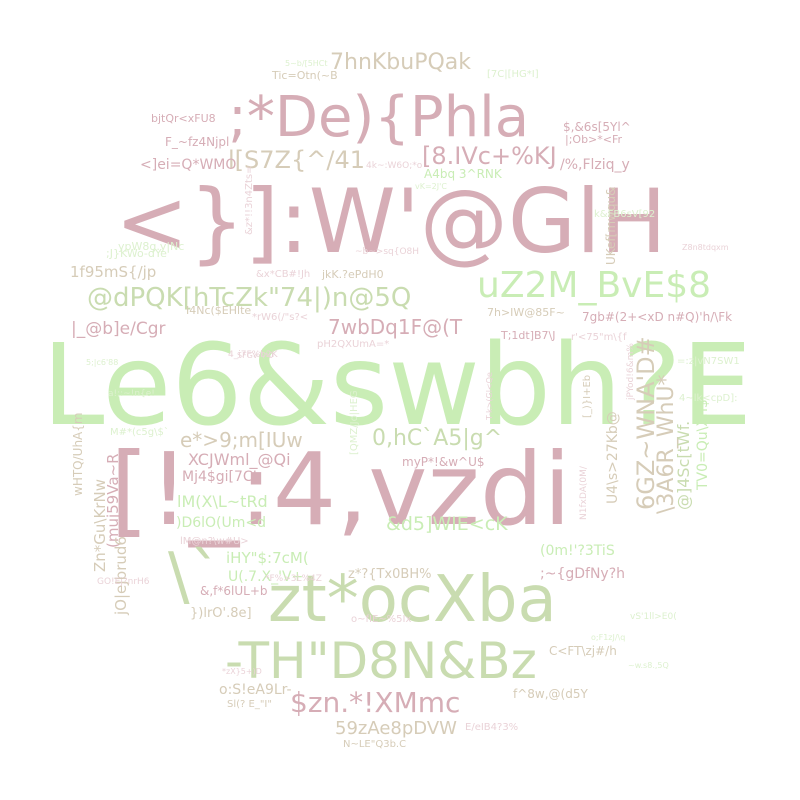 The width and height of the screenshot is (800, 800). What do you see at coordinates (136, 253) in the screenshot?
I see `cloud-word: ;J}KWo-dYe` at bounding box center [136, 253].